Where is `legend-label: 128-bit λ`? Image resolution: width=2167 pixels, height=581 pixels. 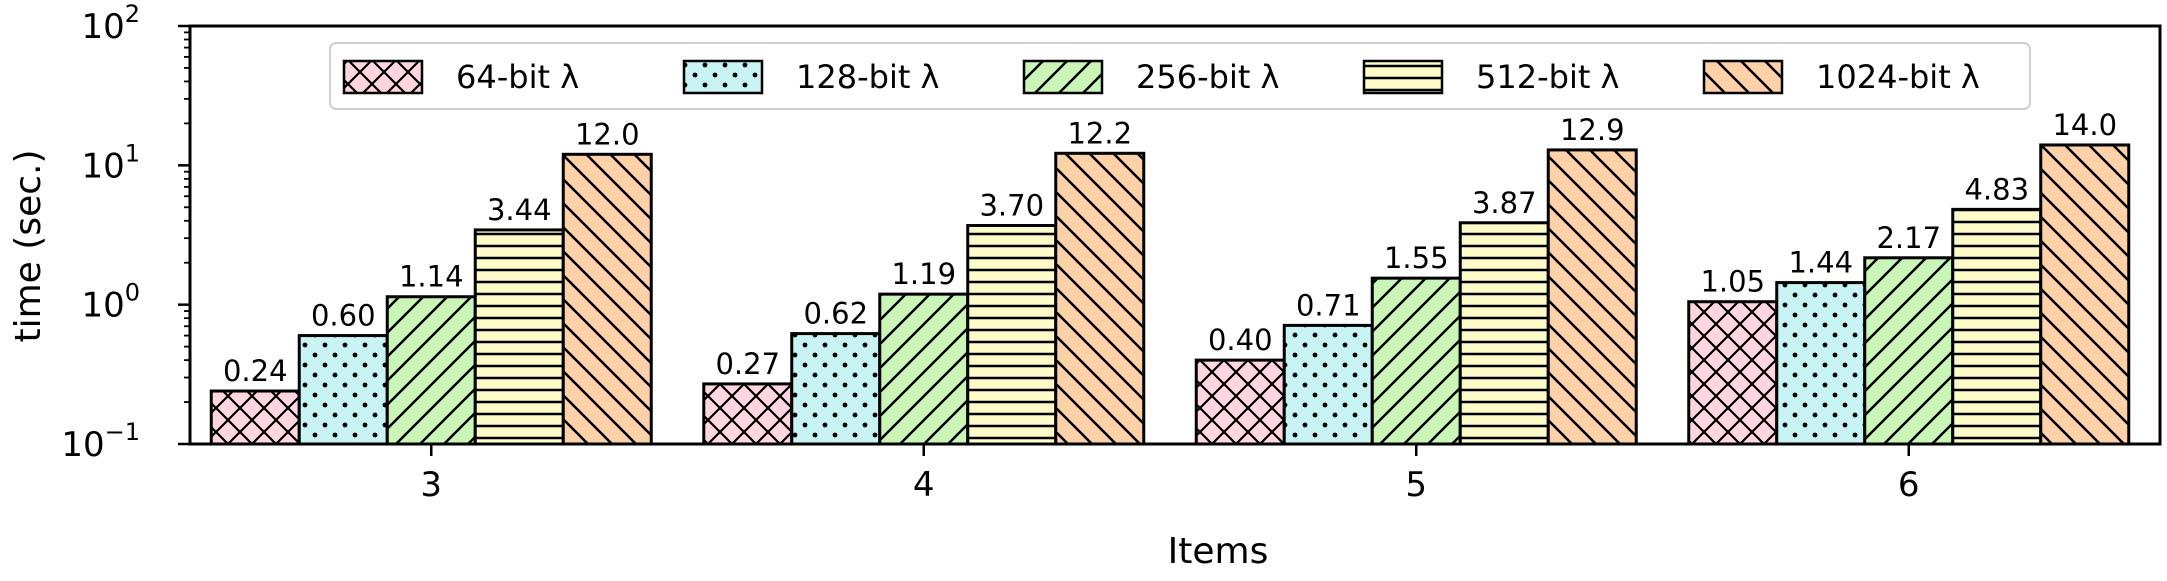
legend-label: 128-bit λ is located at coordinates (867, 77).